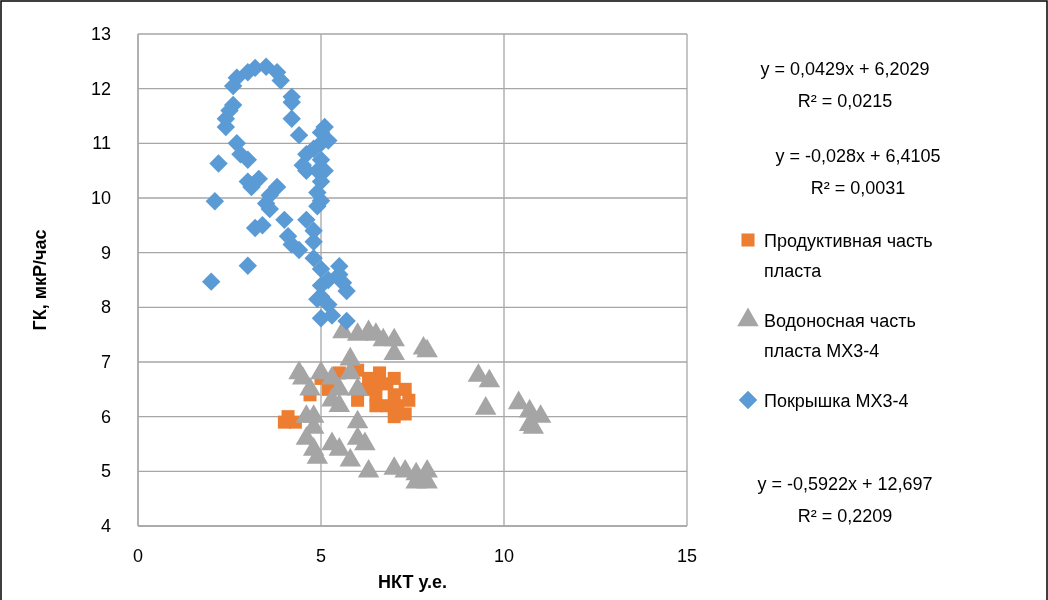 The image size is (1048, 600). Describe the element at coordinates (845, 101) in the screenshot. I see `text: R² = 0,0215` at that location.